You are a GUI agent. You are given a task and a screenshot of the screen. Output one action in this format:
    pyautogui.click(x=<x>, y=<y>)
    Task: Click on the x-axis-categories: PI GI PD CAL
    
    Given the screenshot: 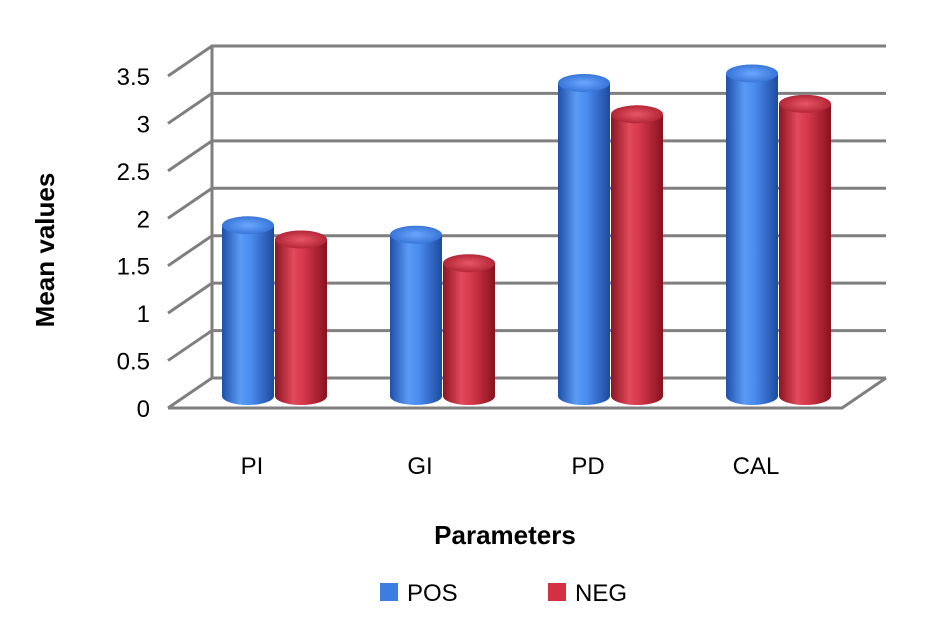 What is the action you would take?
    pyautogui.click(x=510, y=466)
    